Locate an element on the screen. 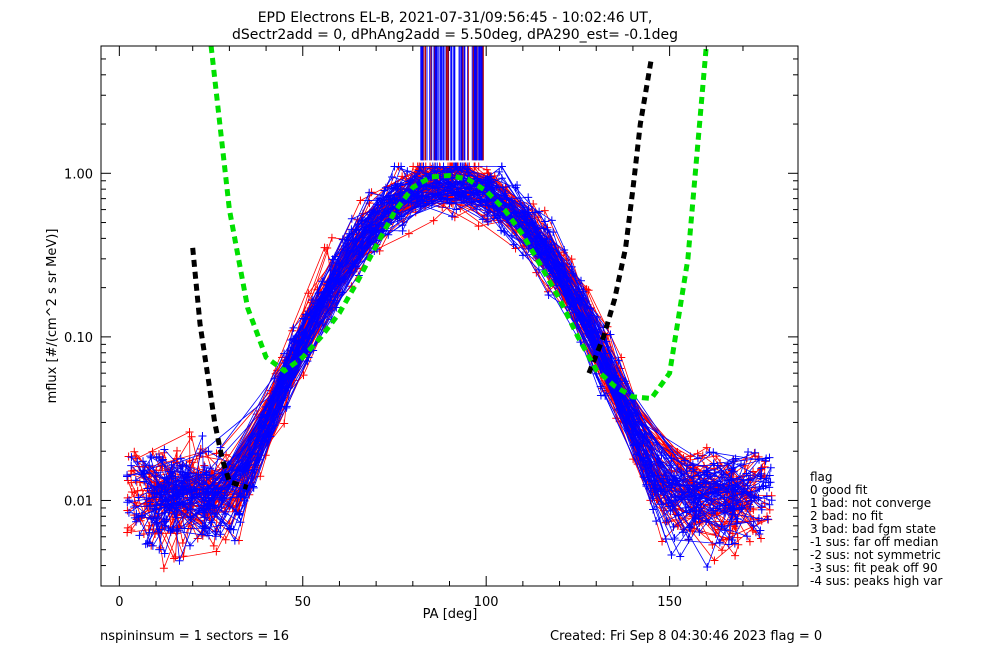  y-tick-label: 0.10 is located at coordinates (78, 338).